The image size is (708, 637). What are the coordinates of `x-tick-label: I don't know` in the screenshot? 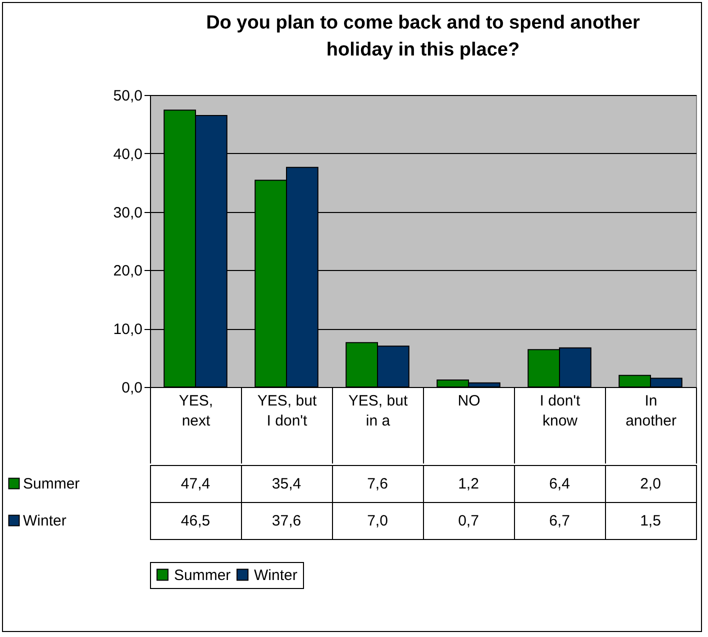 It's located at (561, 411).